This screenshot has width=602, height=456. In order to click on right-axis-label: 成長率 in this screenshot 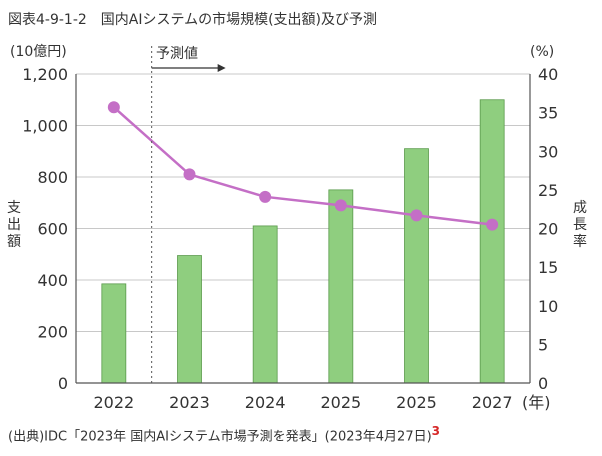, I will do `click(580, 225)`.